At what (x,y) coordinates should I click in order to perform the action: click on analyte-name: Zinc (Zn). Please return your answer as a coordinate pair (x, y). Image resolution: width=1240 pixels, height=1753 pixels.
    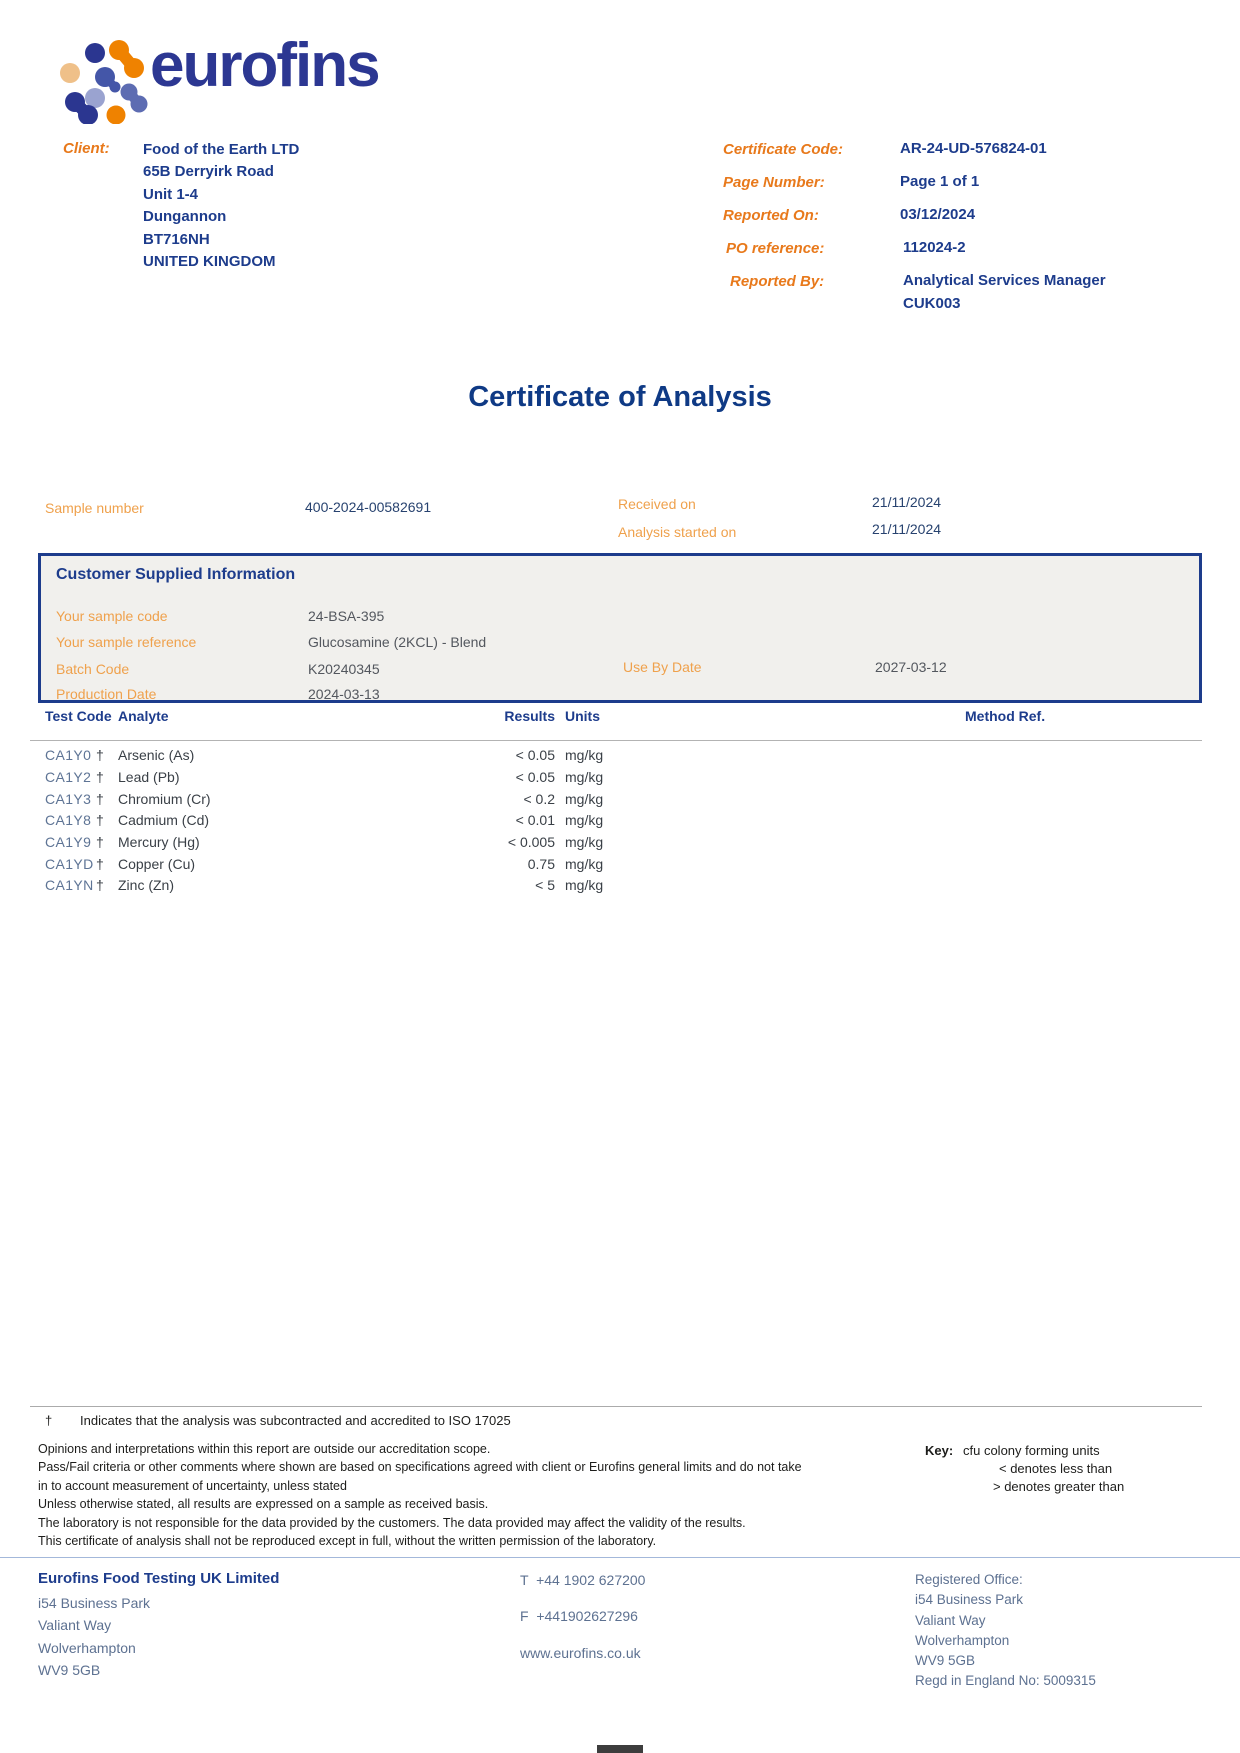
    Looking at the image, I should click on (146, 885).